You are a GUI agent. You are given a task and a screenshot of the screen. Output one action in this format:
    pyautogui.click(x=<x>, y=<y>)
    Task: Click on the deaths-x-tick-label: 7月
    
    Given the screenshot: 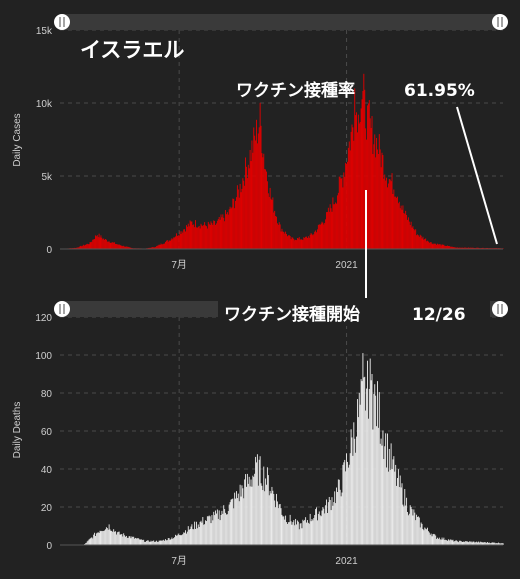 What is the action you would take?
    pyautogui.click(x=179, y=561)
    